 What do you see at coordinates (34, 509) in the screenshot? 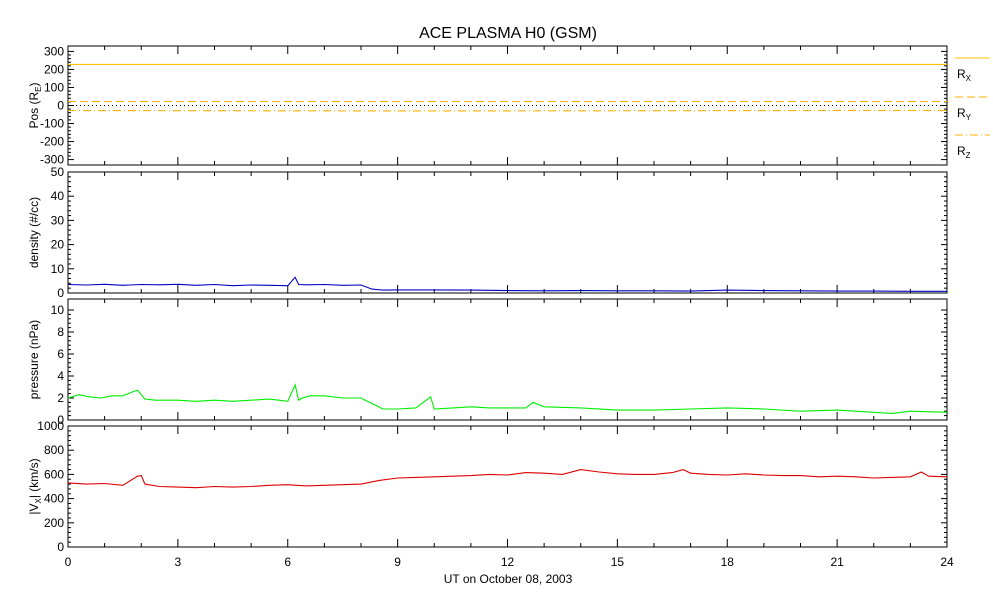
I see `ylabel-main: |V` at bounding box center [34, 509].